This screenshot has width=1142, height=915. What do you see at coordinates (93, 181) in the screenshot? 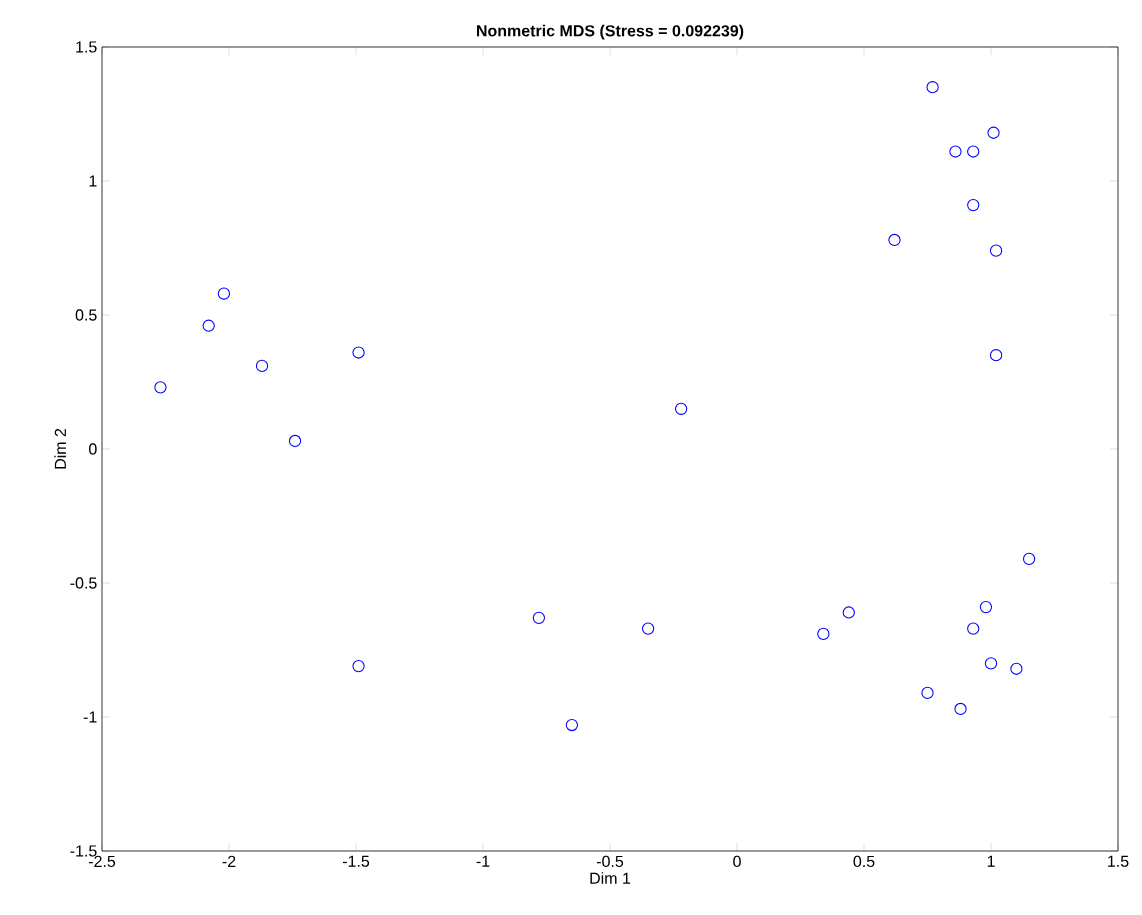
I see `y-tick-label: 1` at bounding box center [93, 181].